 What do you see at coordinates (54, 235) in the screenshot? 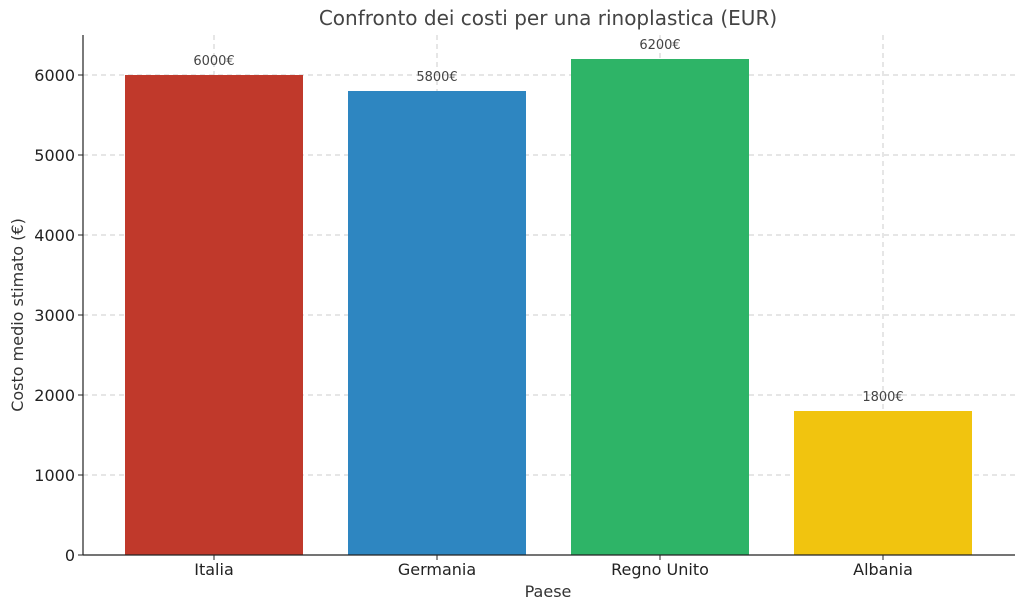
I see `y-tick-label: 4000` at bounding box center [54, 235].